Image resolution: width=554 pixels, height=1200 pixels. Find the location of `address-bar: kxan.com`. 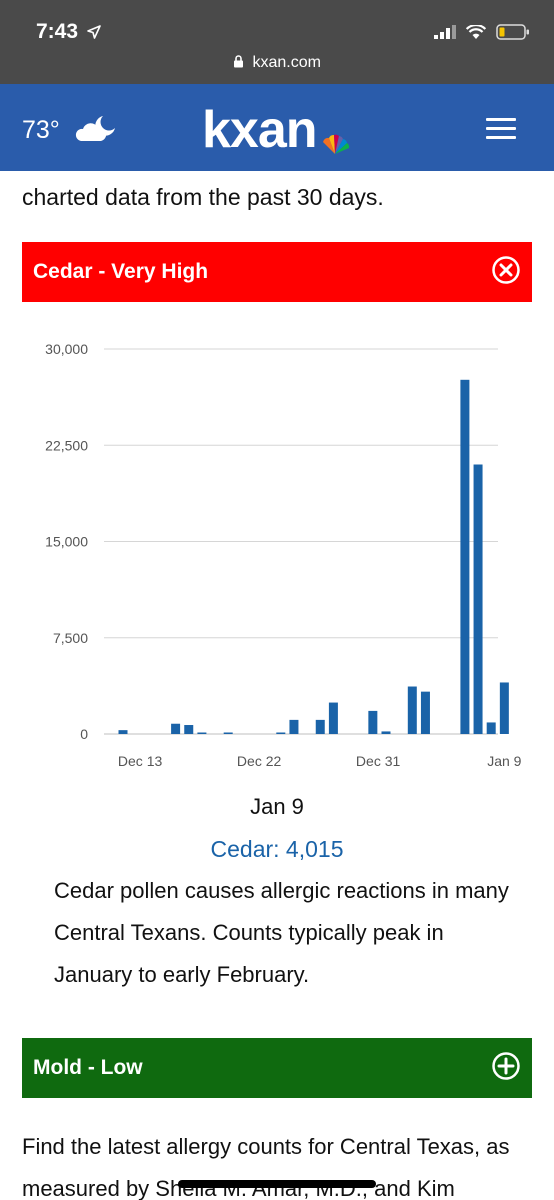

address-bar: kxan.com is located at coordinates (277, 63).